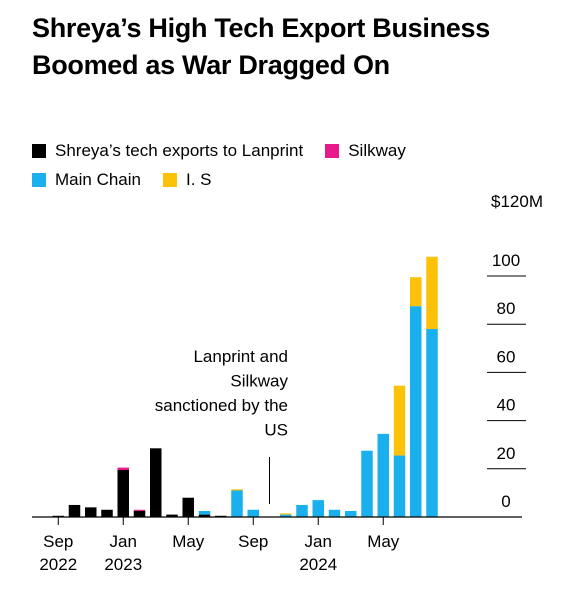 This screenshot has width=576, height=600. I want to click on x-tick-year-0: 2022, so click(58, 564).